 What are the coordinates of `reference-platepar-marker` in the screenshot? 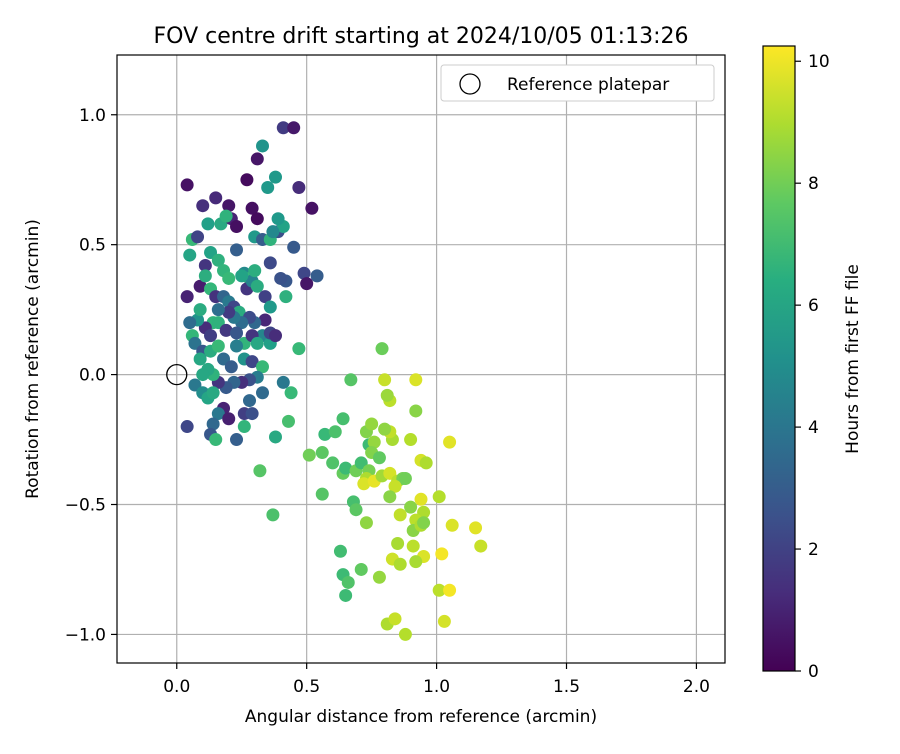 It's located at (177, 374).